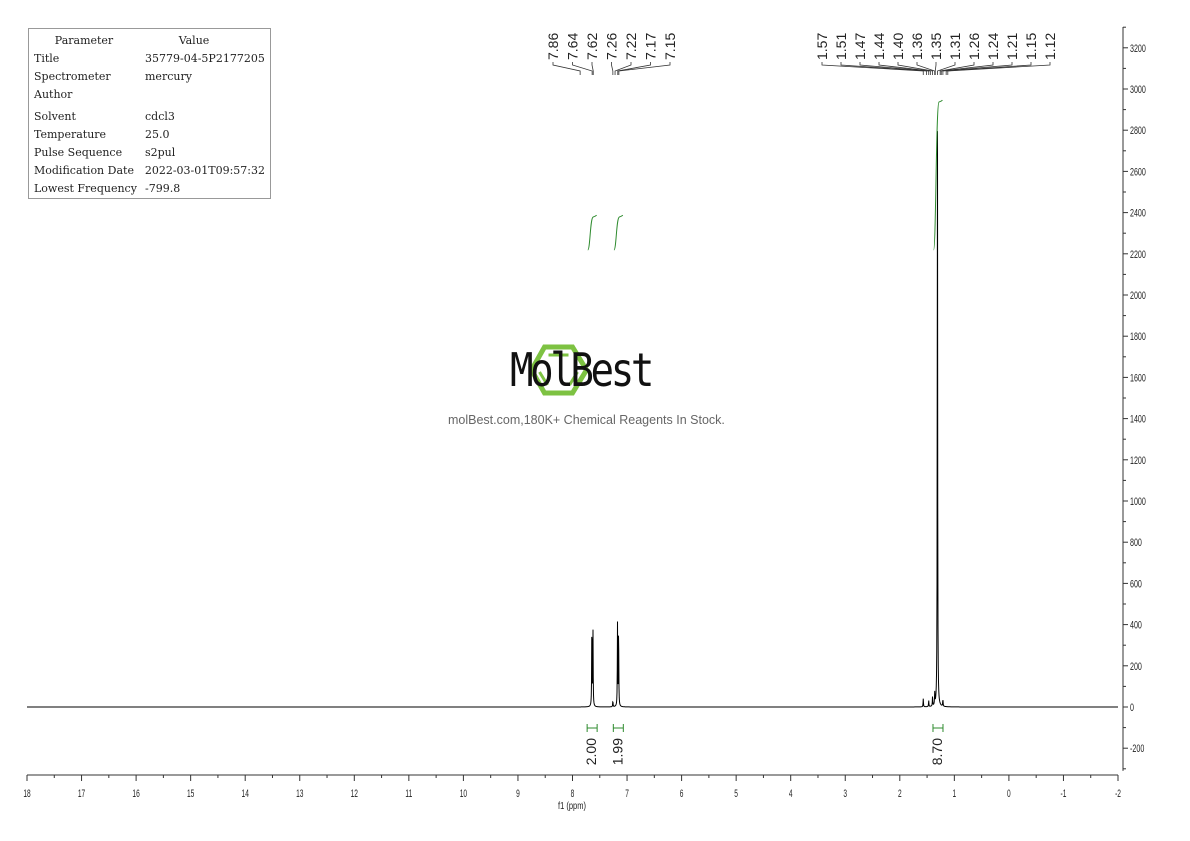 Image resolution: width=1190 pixels, height=841 pixels. What do you see at coordinates (617, 751) in the screenshot?
I see `integral-value: 1.99` at bounding box center [617, 751].